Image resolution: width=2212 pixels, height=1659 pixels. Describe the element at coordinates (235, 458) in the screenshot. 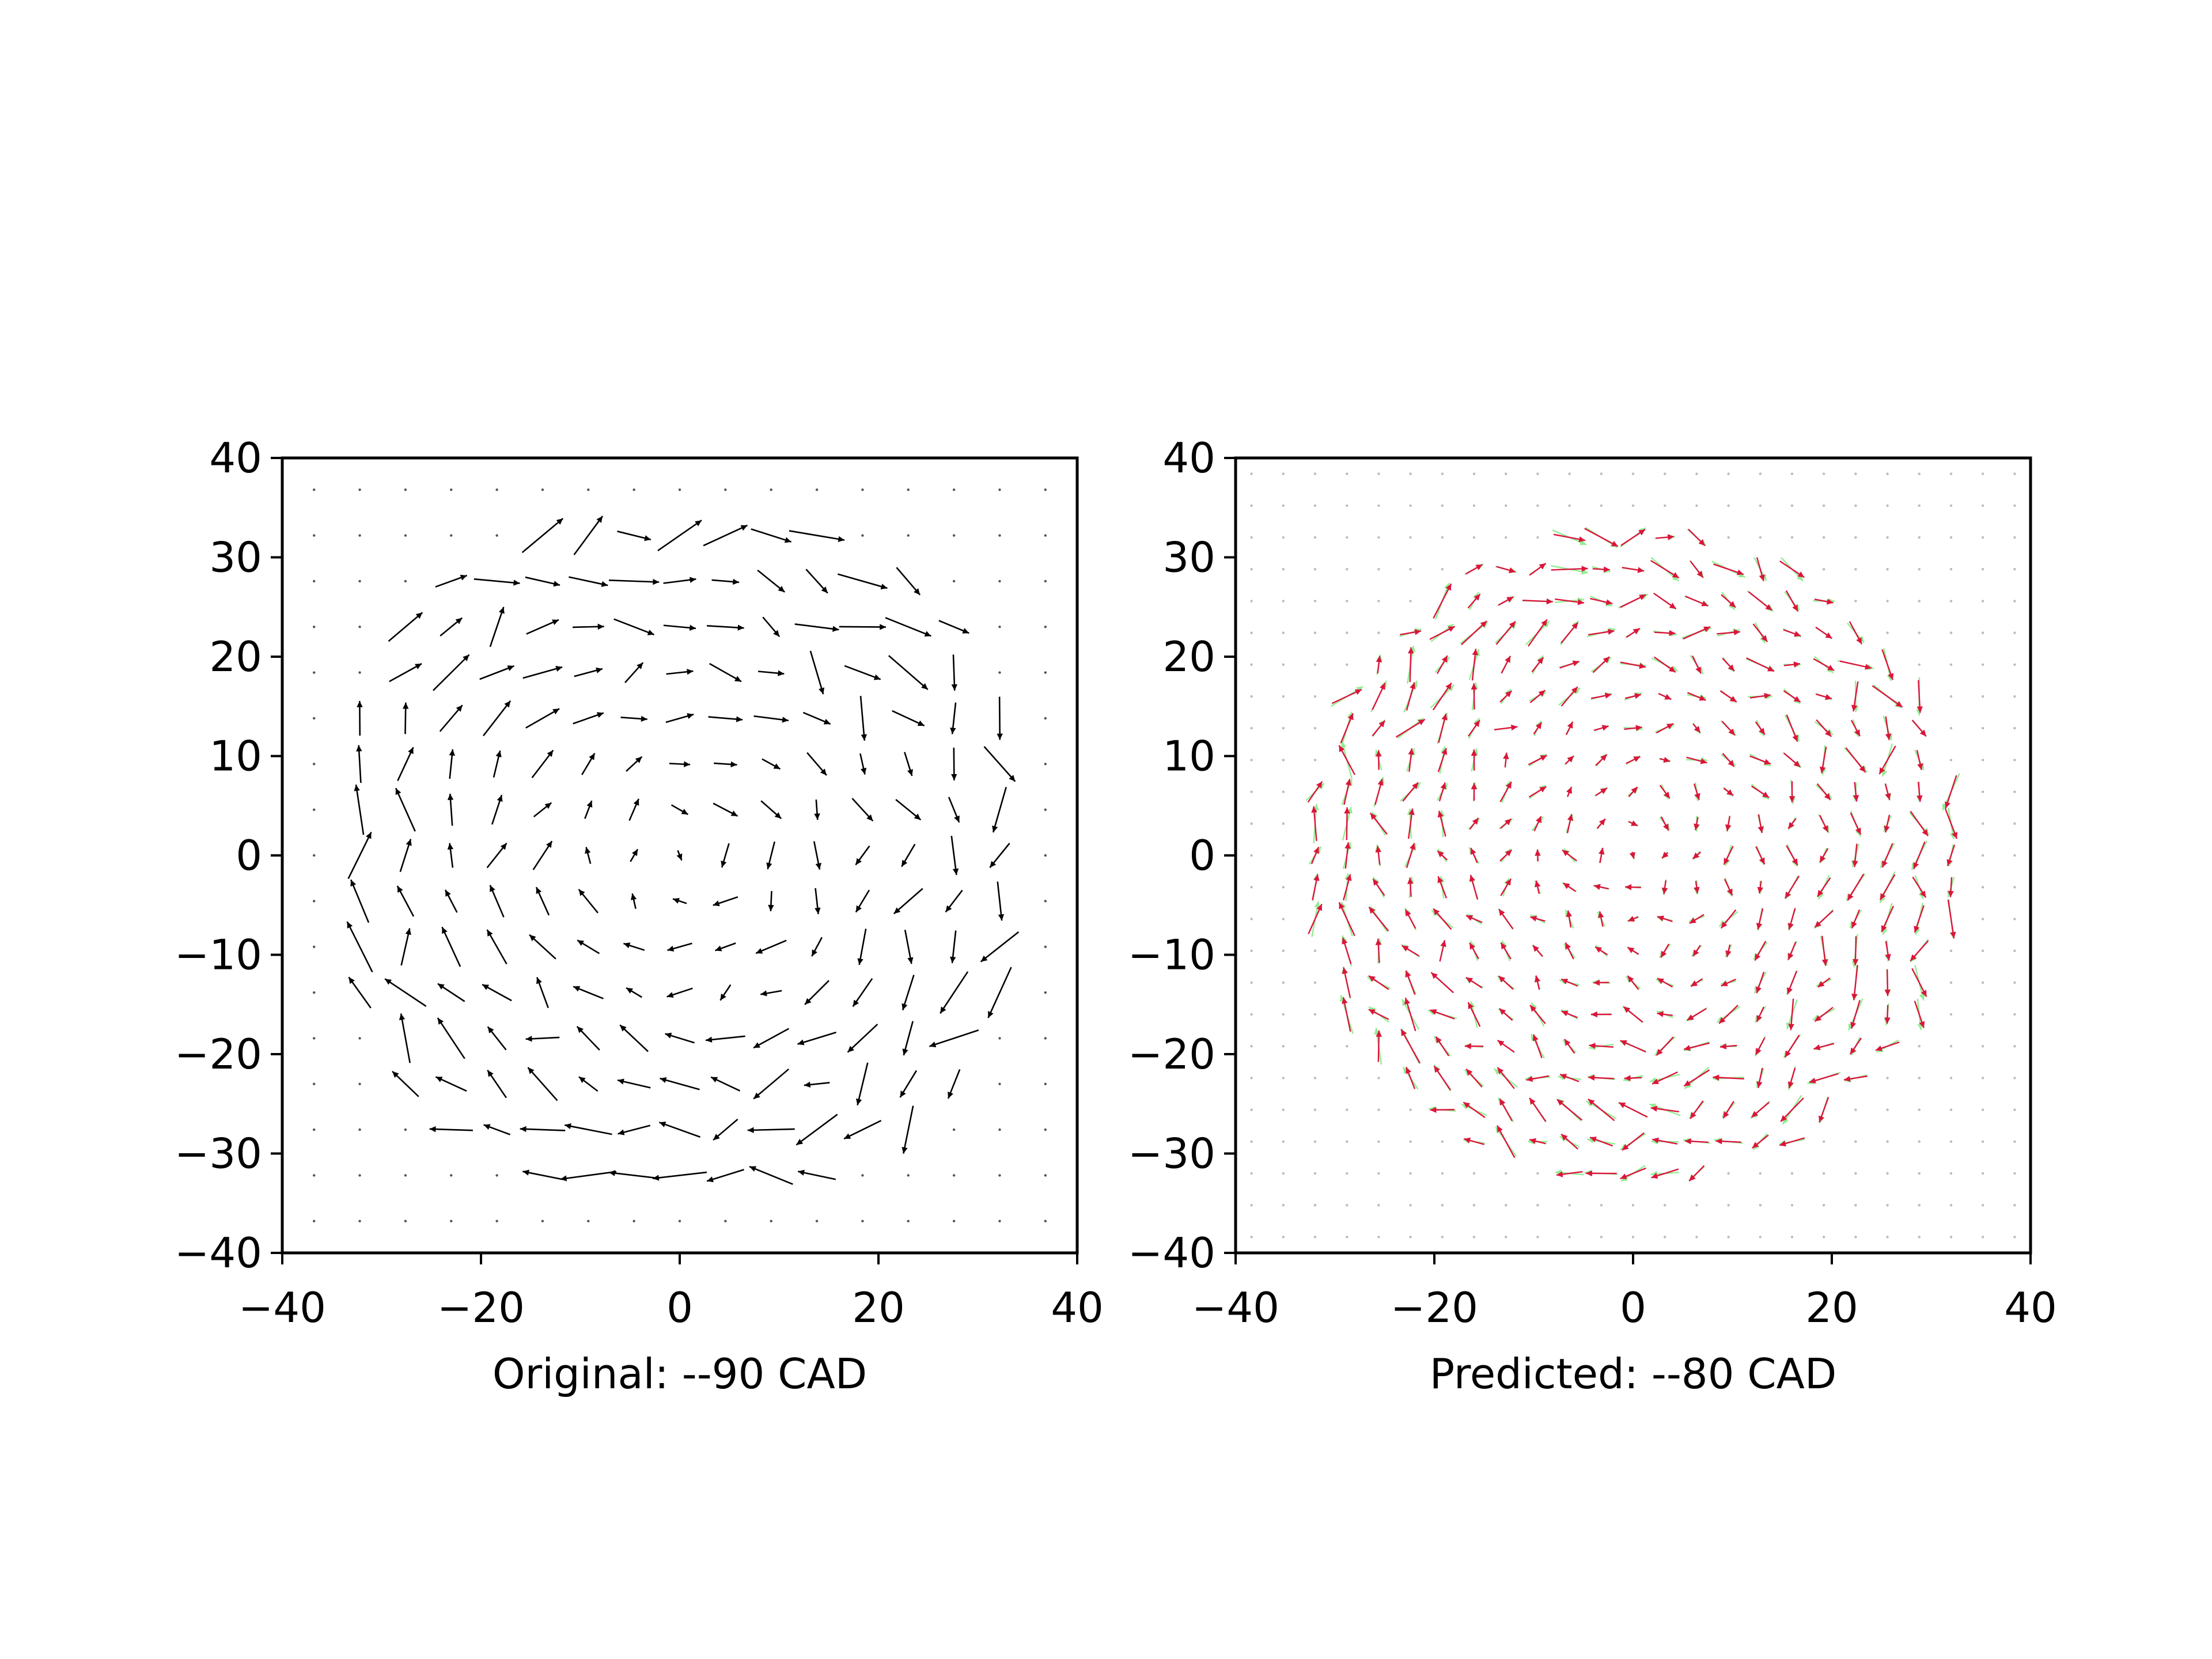

I see `y-tick-label: 40` at that location.